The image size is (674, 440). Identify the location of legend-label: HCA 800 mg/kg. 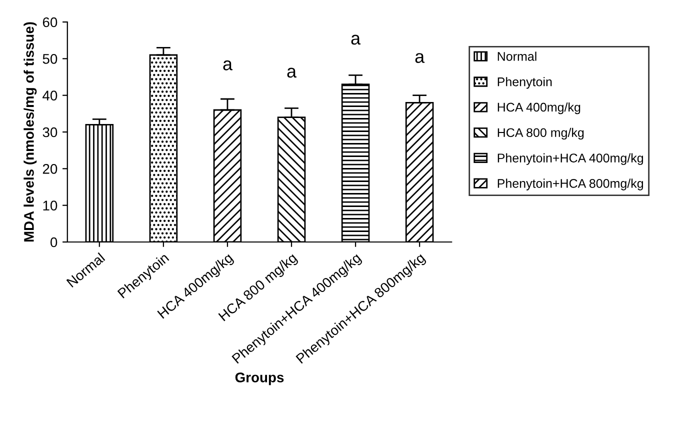
(541, 134).